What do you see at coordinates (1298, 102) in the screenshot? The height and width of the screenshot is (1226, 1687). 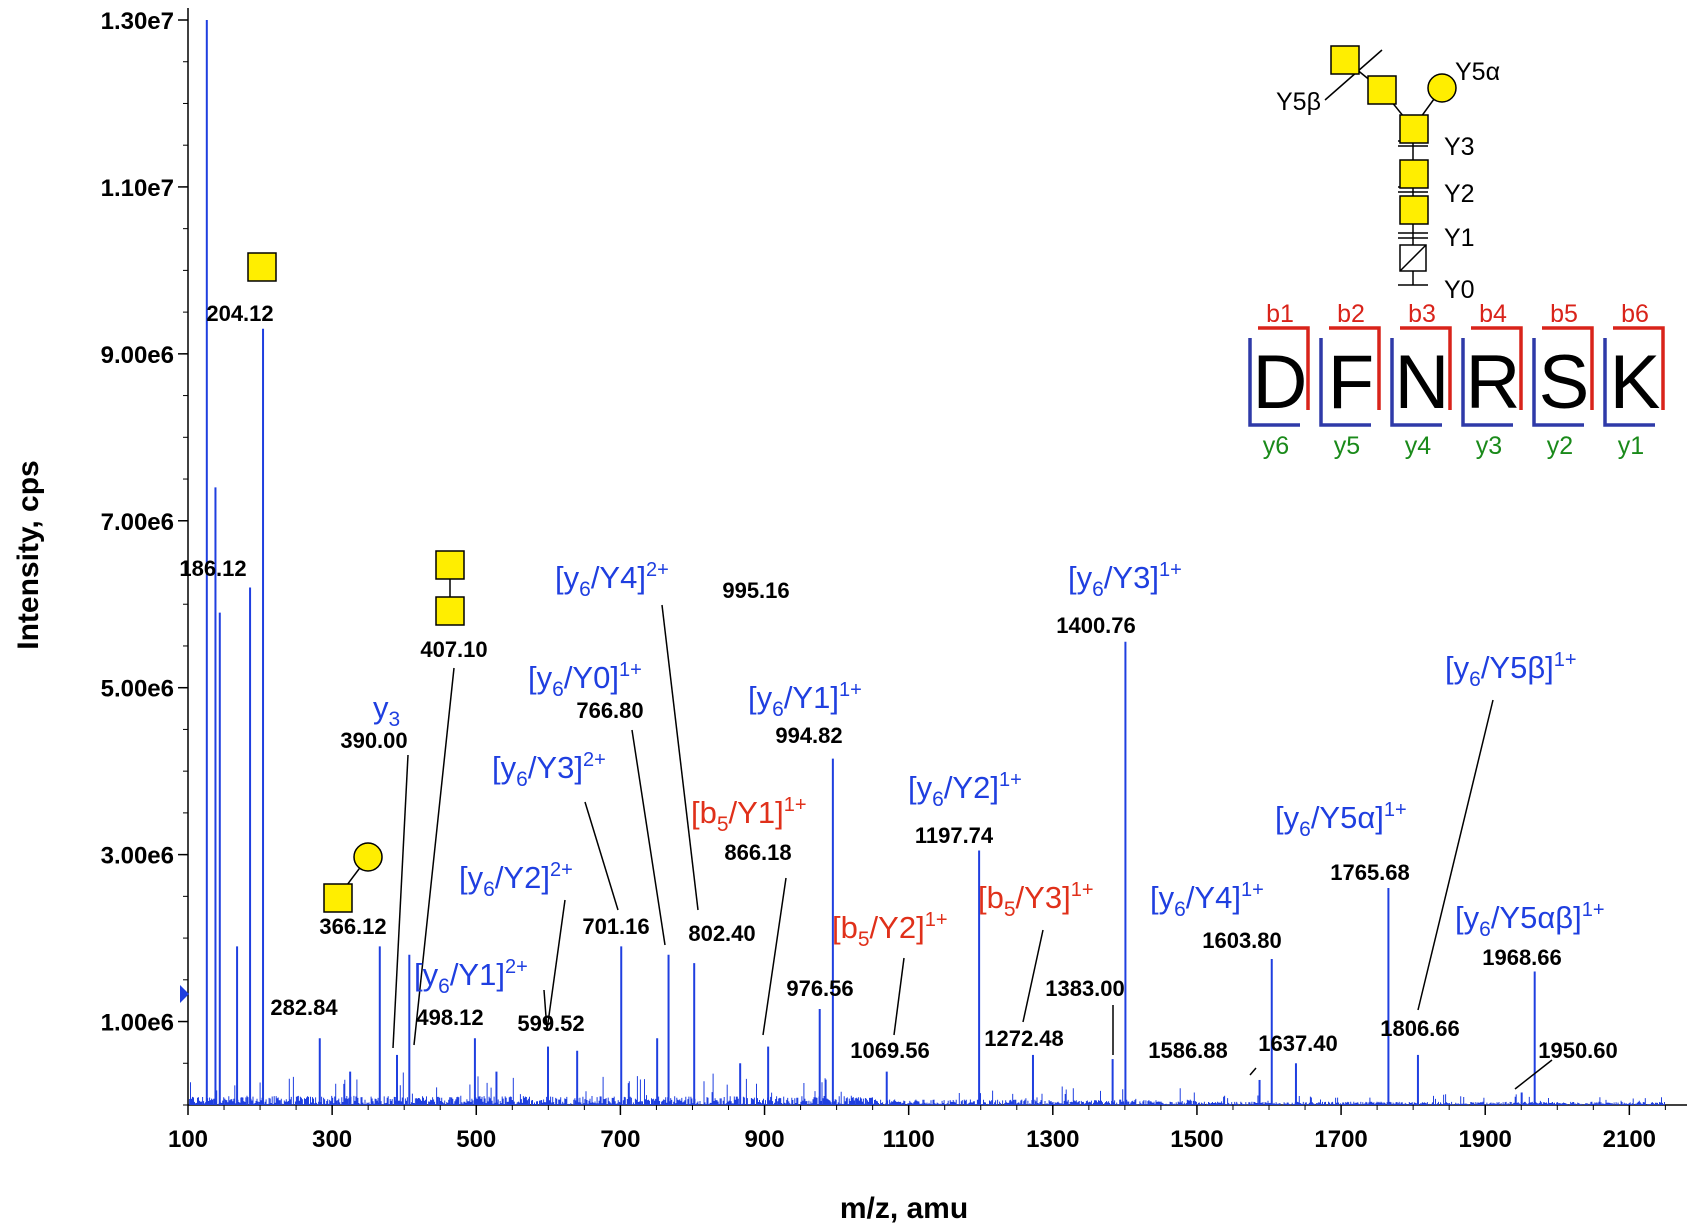 I see `glycan-label-y5b: Y5β` at bounding box center [1298, 102].